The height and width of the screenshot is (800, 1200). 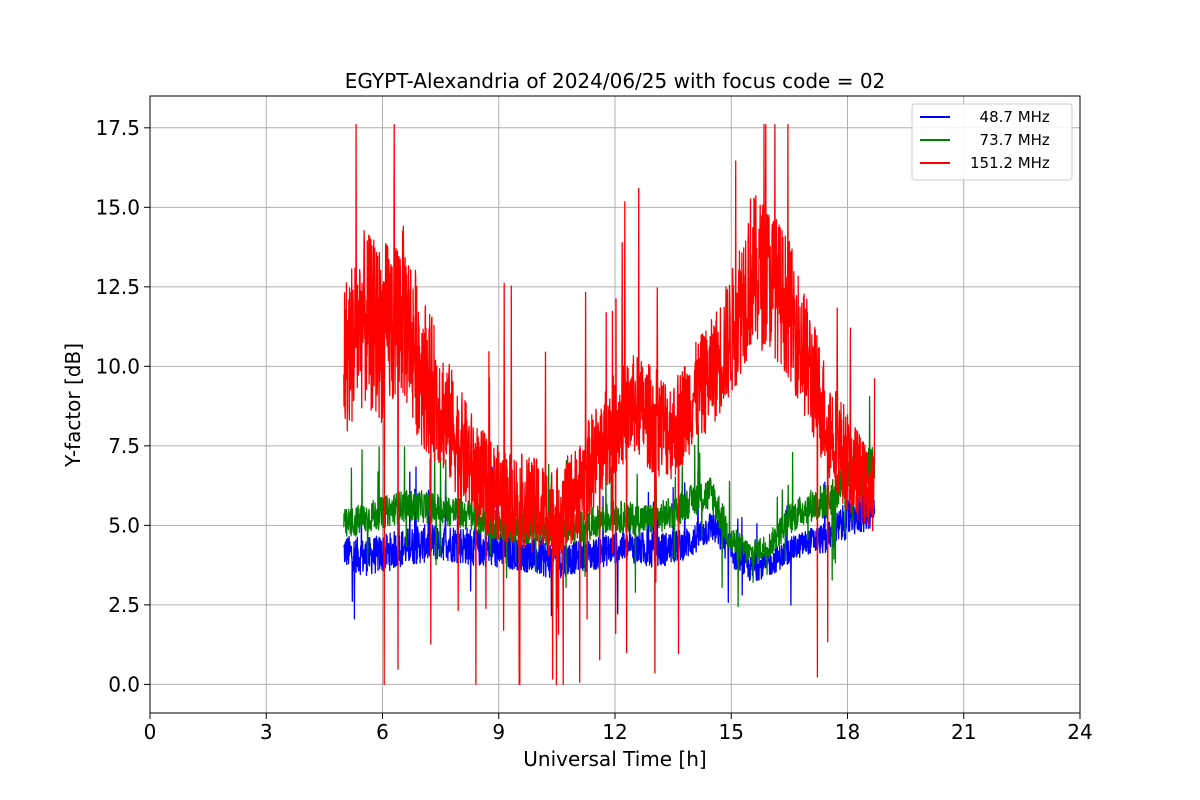 What do you see at coordinates (150, 732) in the screenshot?
I see `x-tick-label: 0` at bounding box center [150, 732].